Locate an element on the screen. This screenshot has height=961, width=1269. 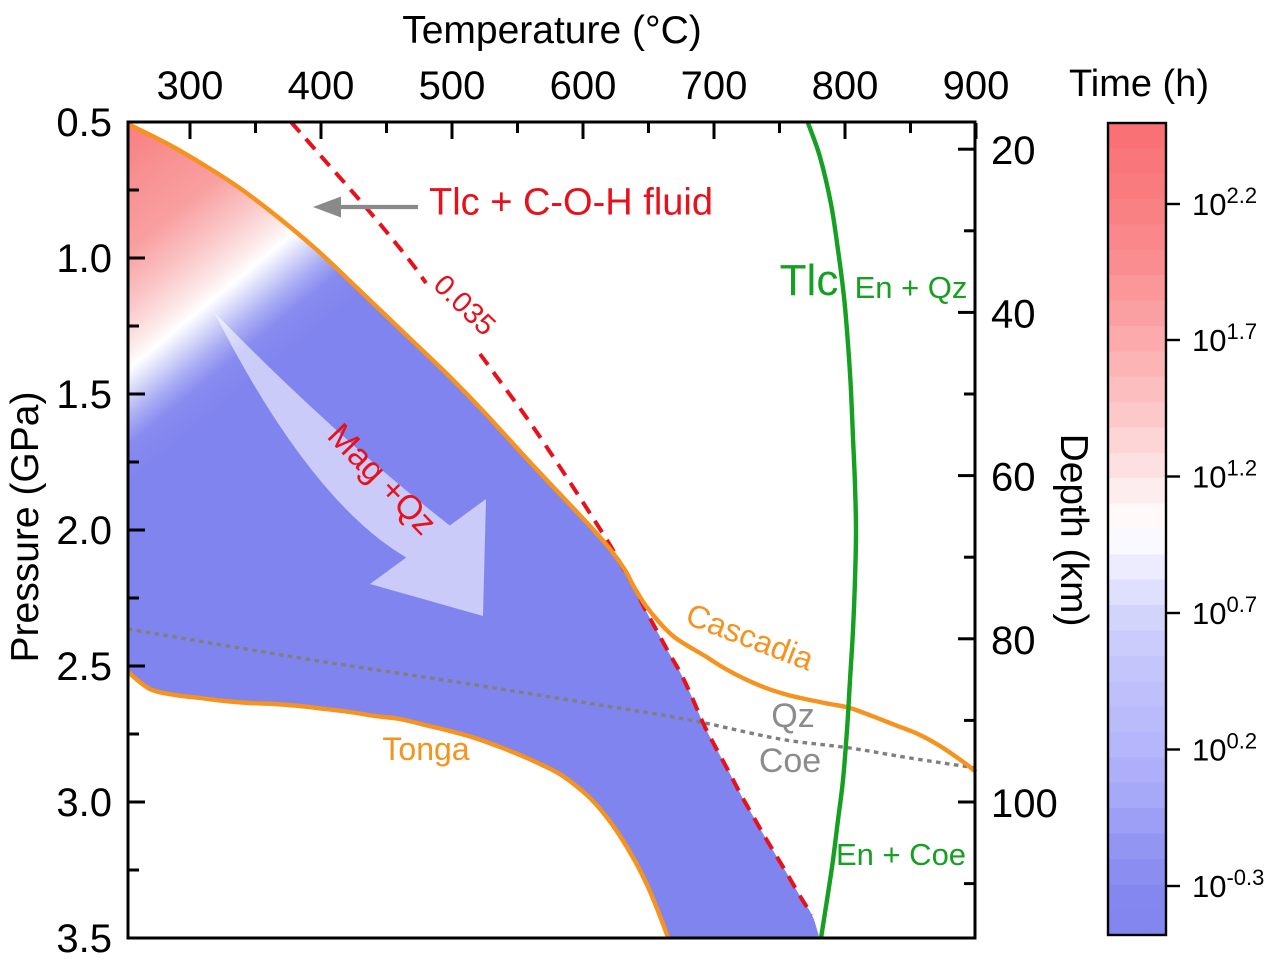
svg-text: 400 is located at coordinates (321, 86).